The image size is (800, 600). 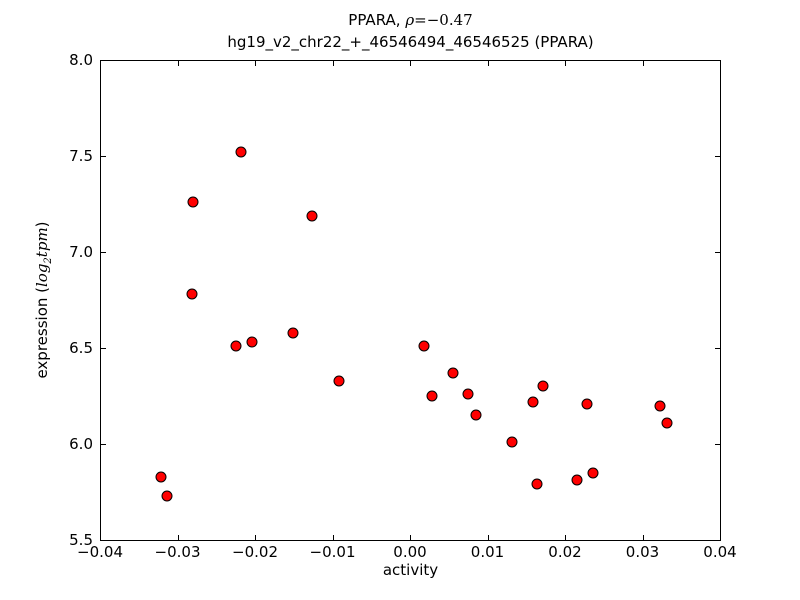 I want to click on y-tick-label: 5.5, so click(x=81, y=540).